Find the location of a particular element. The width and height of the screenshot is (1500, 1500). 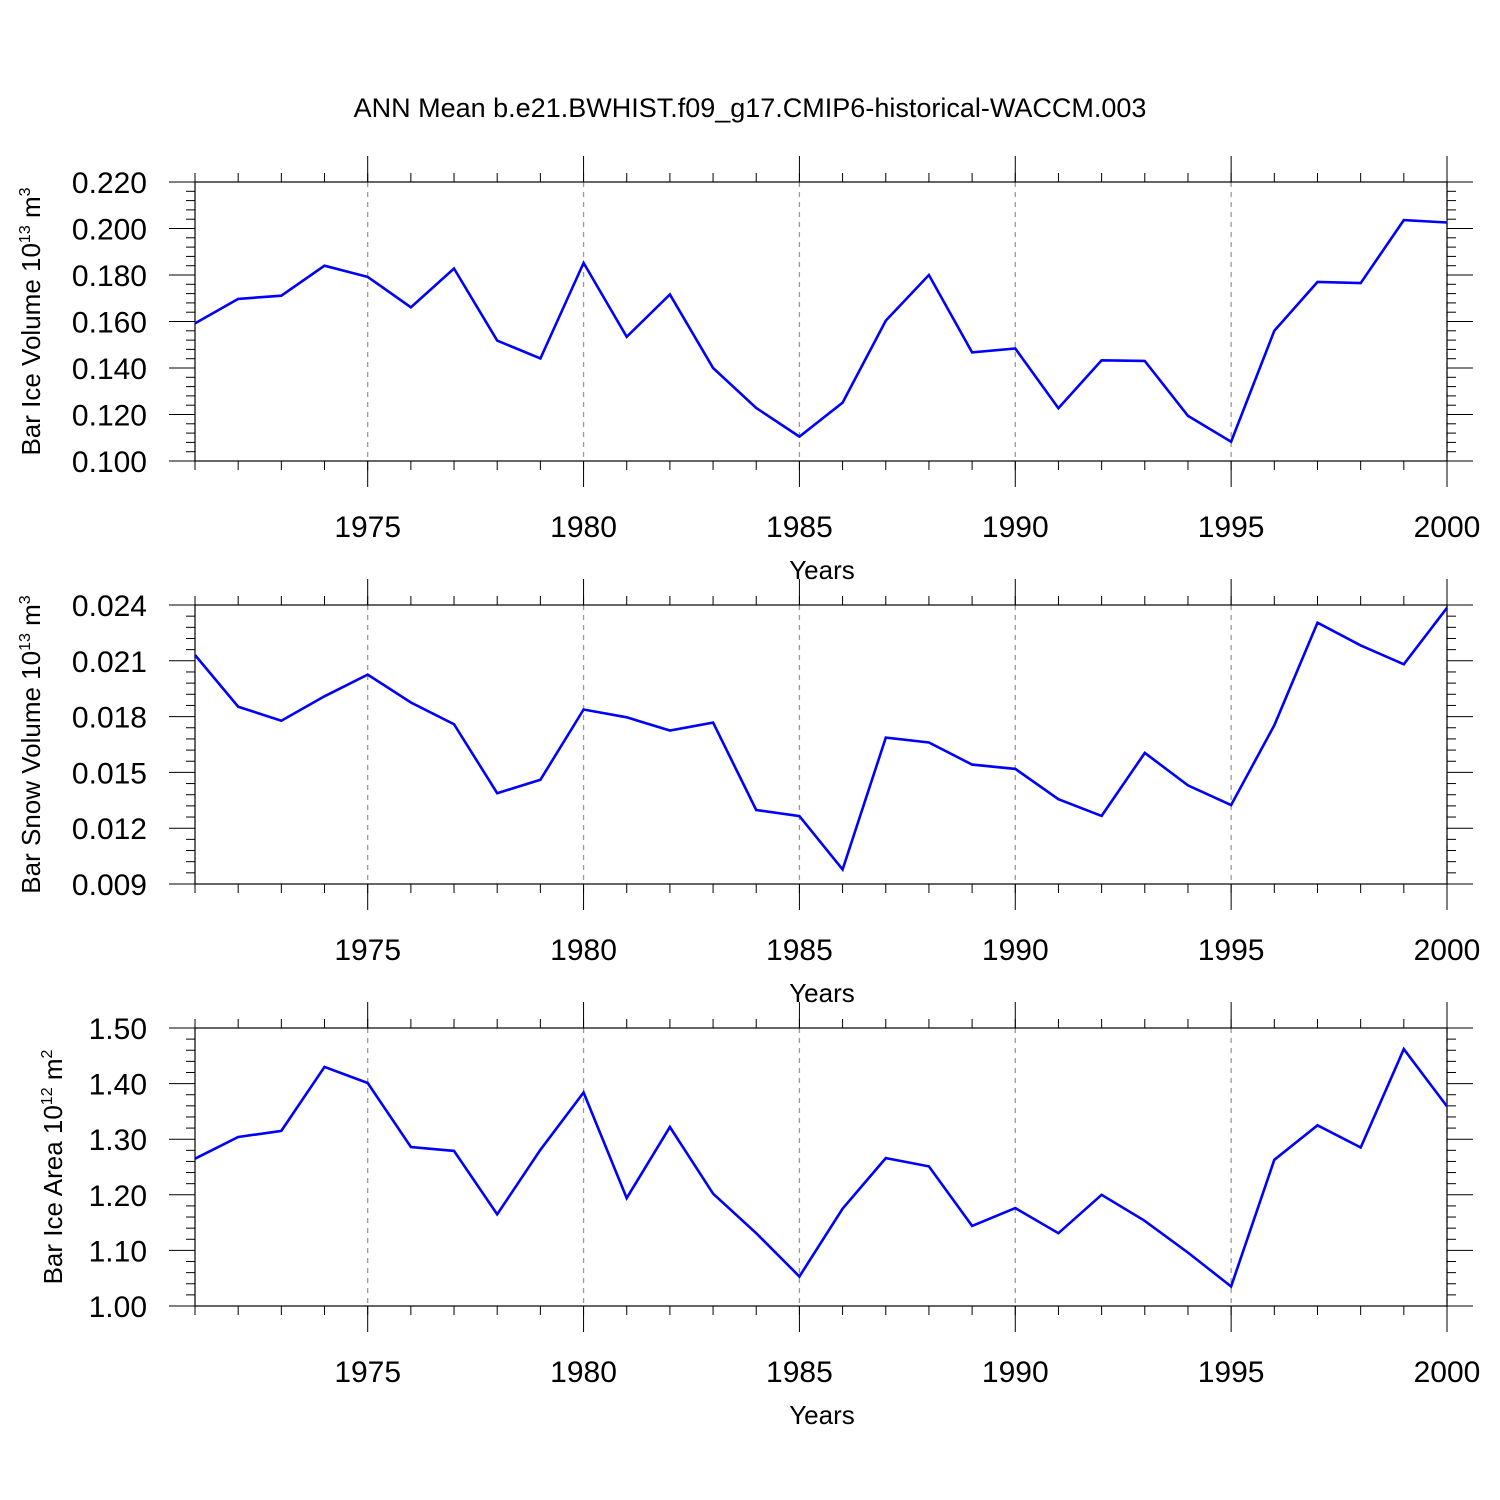

y-tick-label: 1.50 is located at coordinates (118, 1029).